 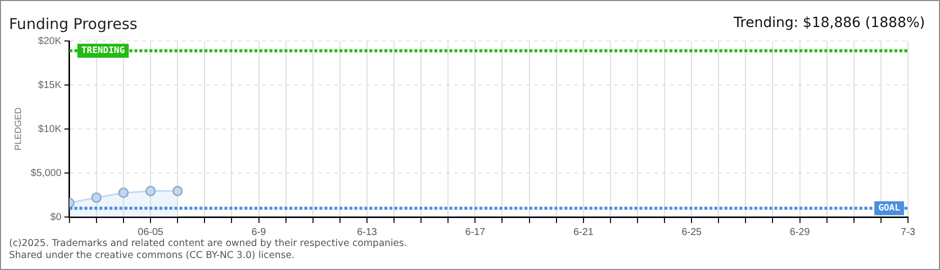 I want to click on x-tick-label: 6-29, so click(x=800, y=232).